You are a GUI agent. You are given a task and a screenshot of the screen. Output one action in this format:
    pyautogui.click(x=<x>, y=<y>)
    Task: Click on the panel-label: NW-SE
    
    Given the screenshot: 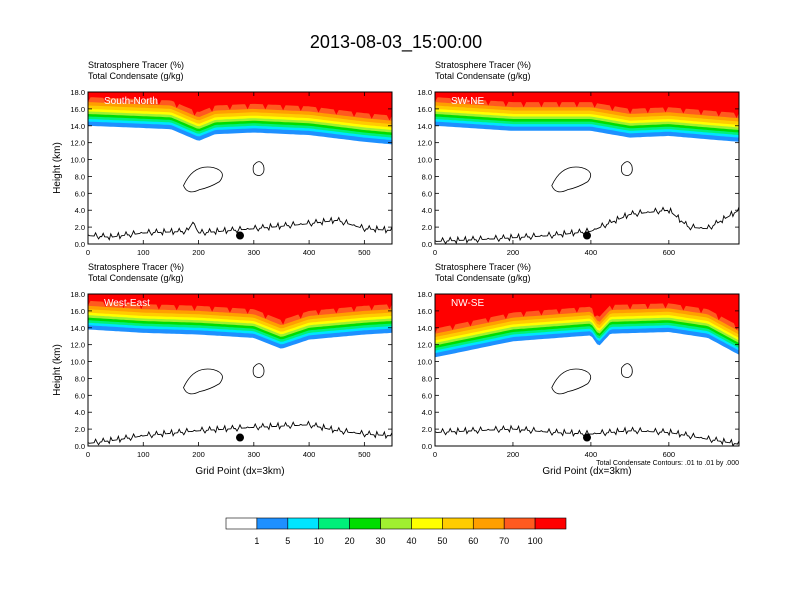 What is the action you would take?
    pyautogui.click(x=467, y=303)
    